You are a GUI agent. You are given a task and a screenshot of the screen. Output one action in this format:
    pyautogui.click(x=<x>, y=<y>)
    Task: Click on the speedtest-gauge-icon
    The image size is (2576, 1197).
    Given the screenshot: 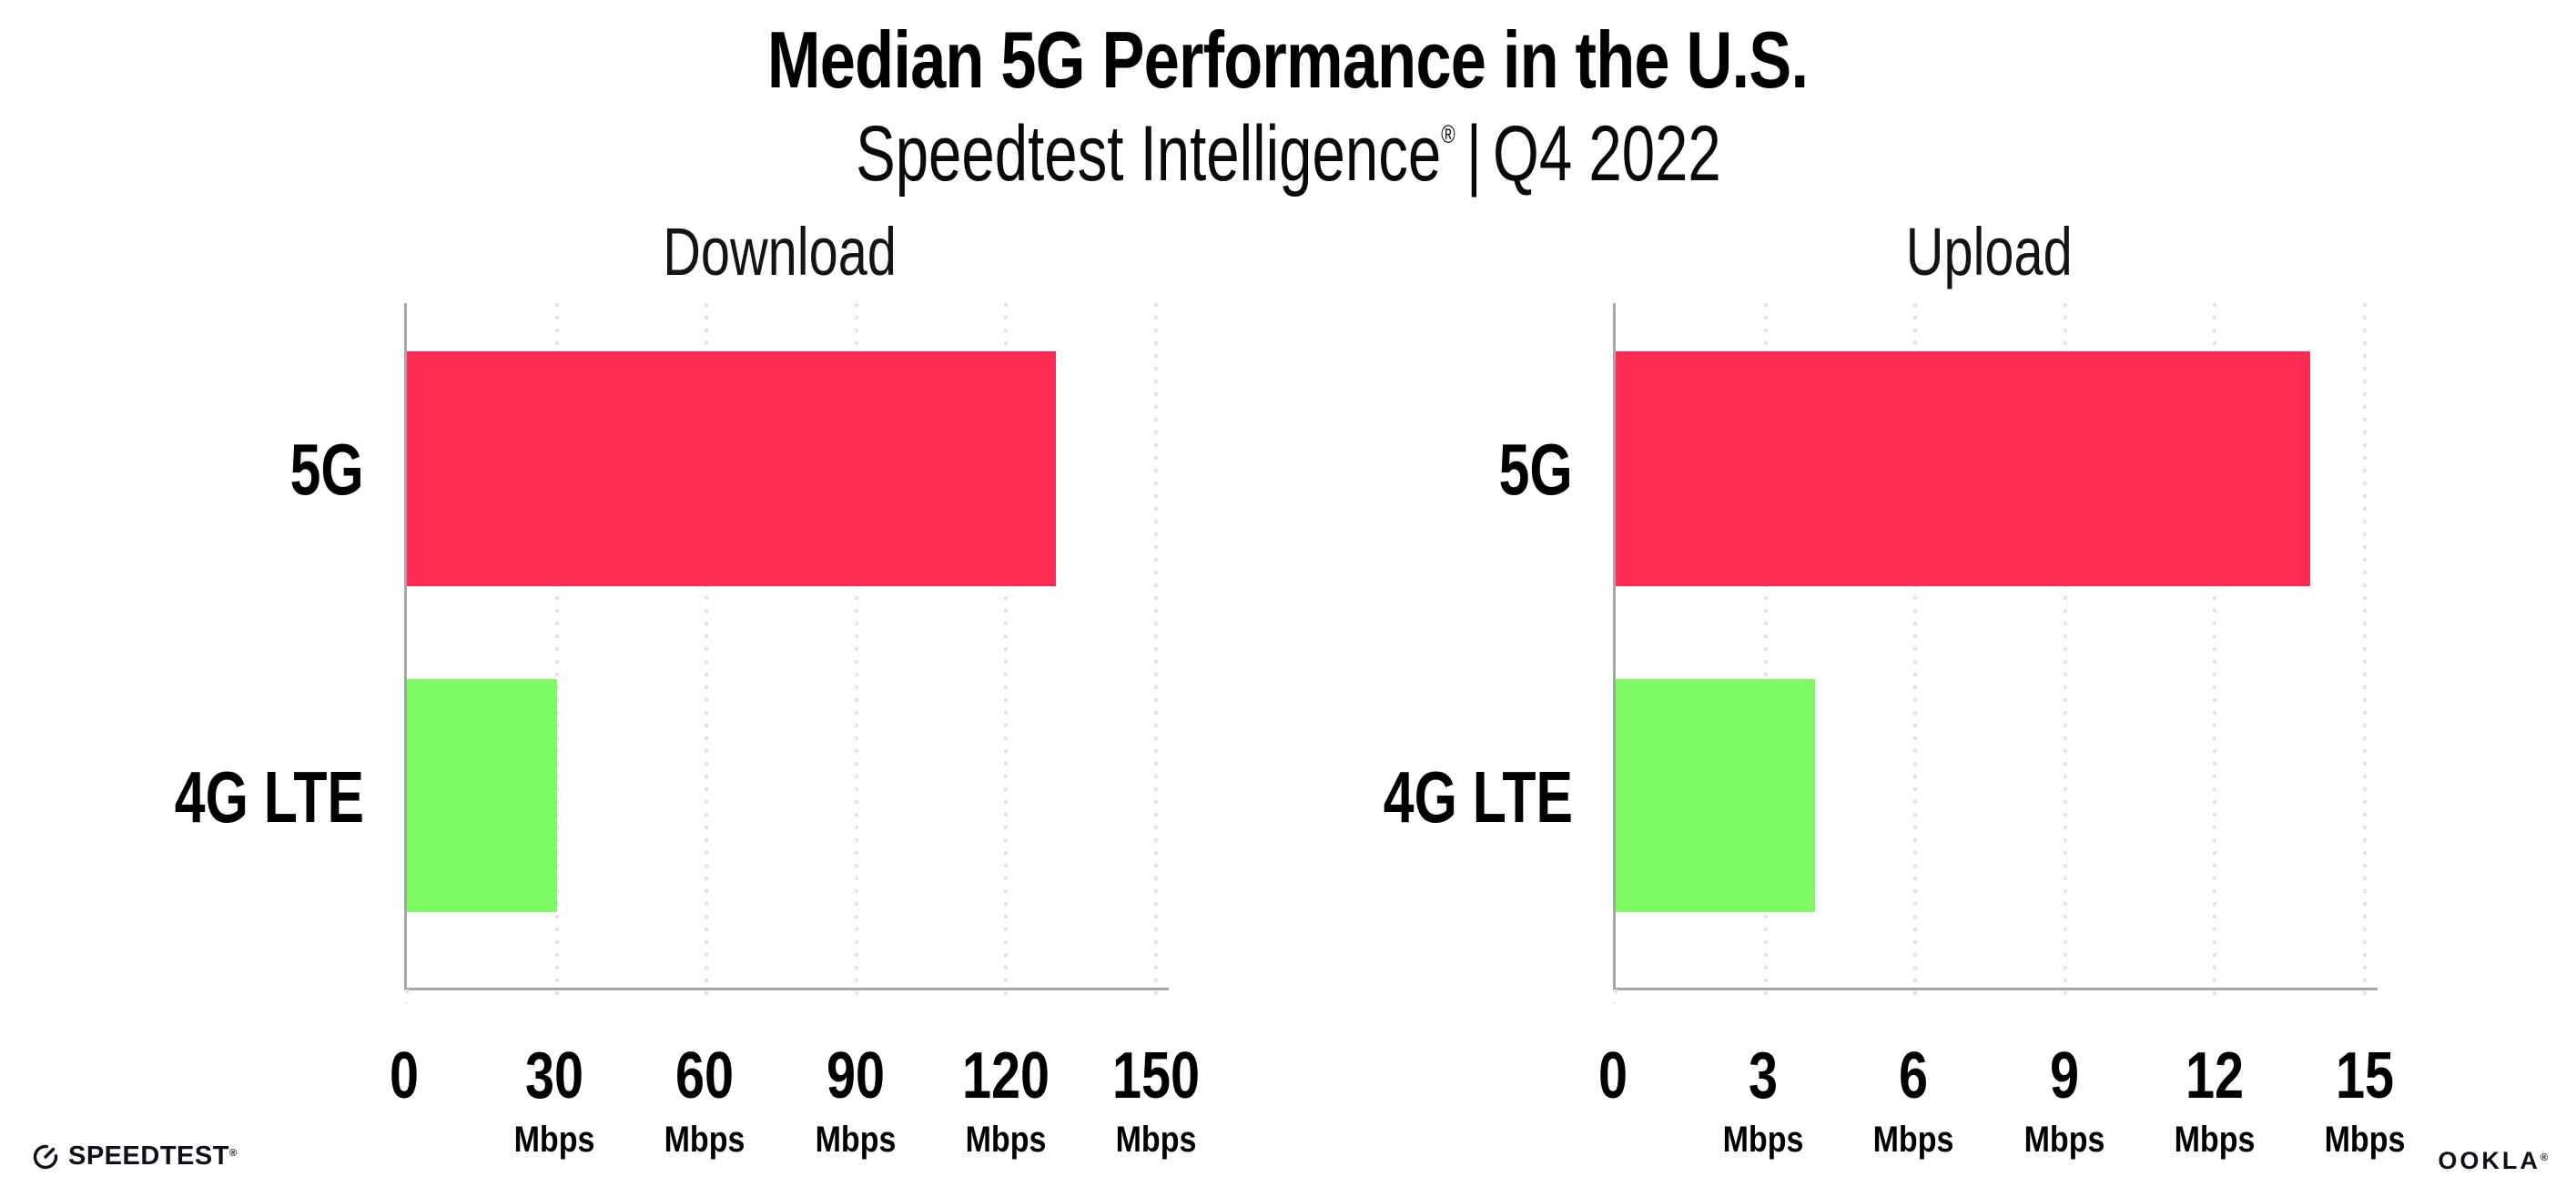 What is the action you would take?
    pyautogui.click(x=45, y=1157)
    